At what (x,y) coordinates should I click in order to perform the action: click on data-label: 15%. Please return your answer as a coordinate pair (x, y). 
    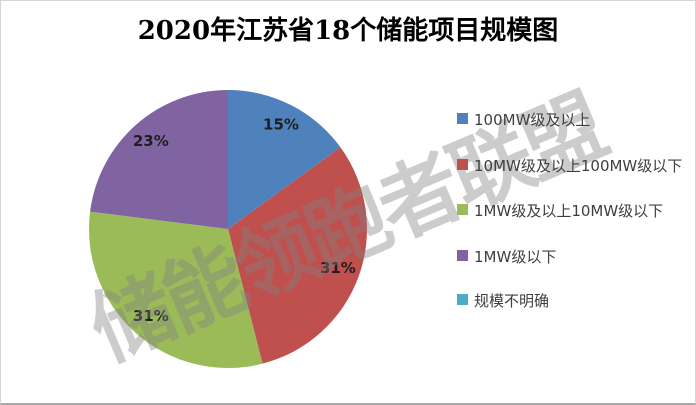
    Looking at the image, I should click on (281, 125).